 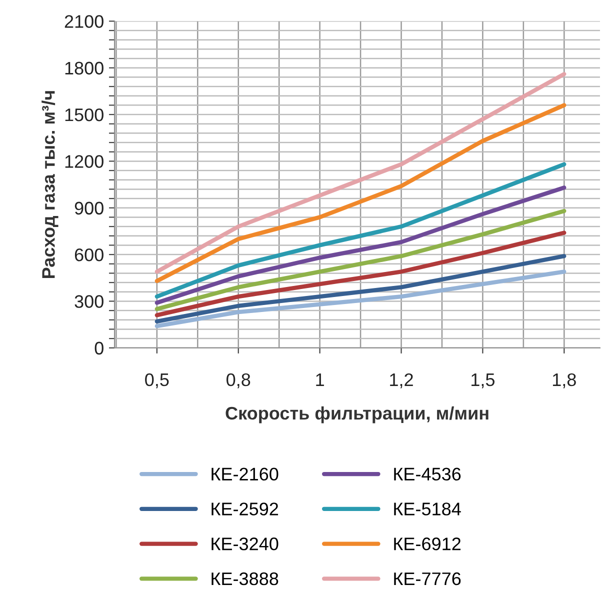 I want to click on legend-label: КЕ-5184, so click(x=427, y=509).